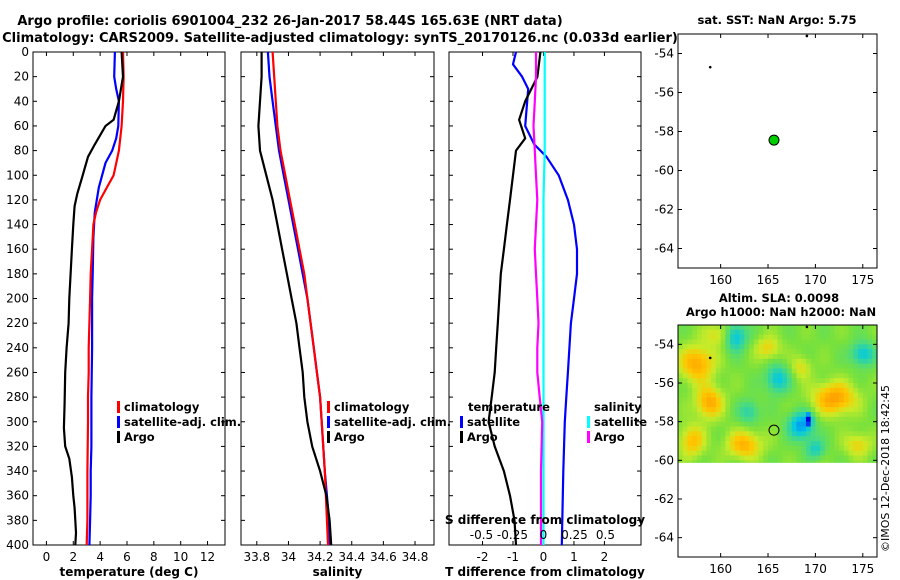  What do you see at coordinates (21, 101) in the screenshot?
I see `pressure-tick-label: 40` at bounding box center [21, 101].